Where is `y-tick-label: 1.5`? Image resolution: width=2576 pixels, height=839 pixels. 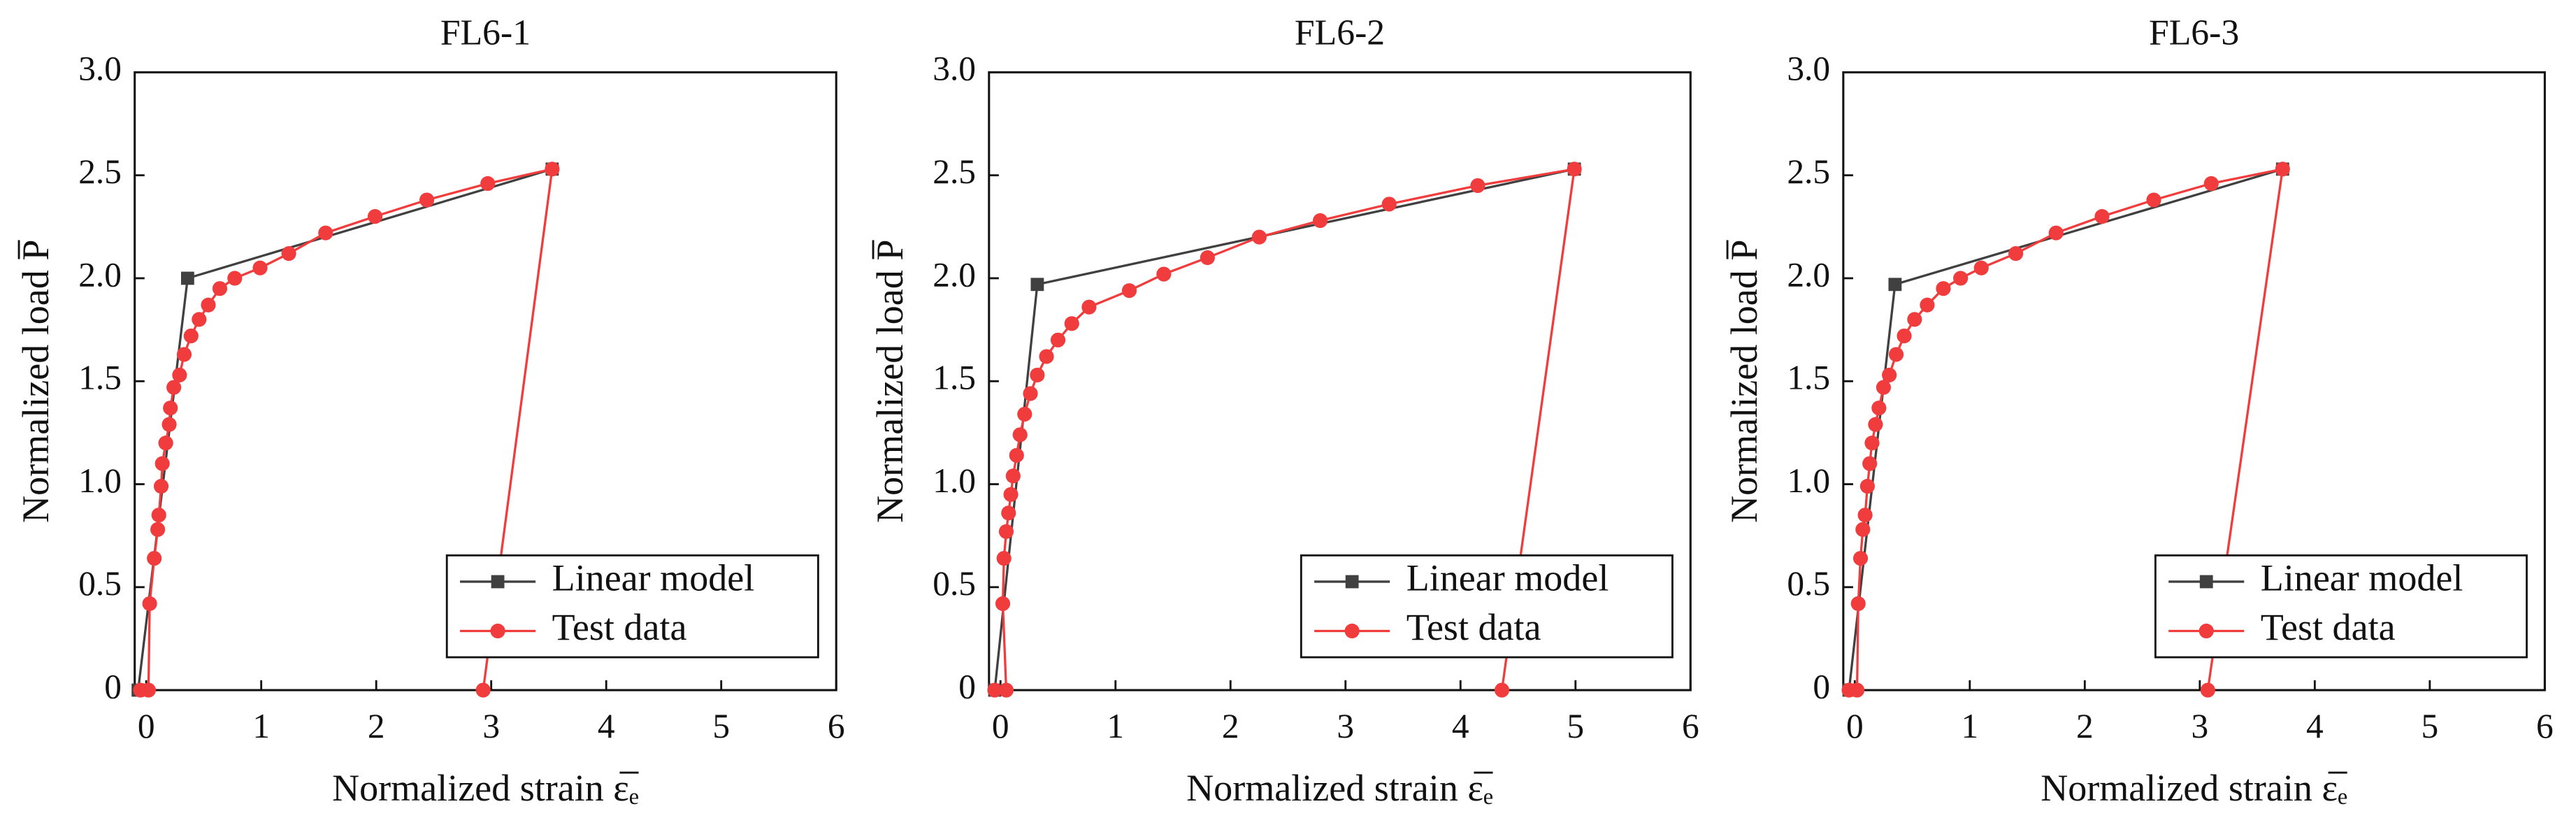 y-tick-label: 1.5 is located at coordinates (100, 378).